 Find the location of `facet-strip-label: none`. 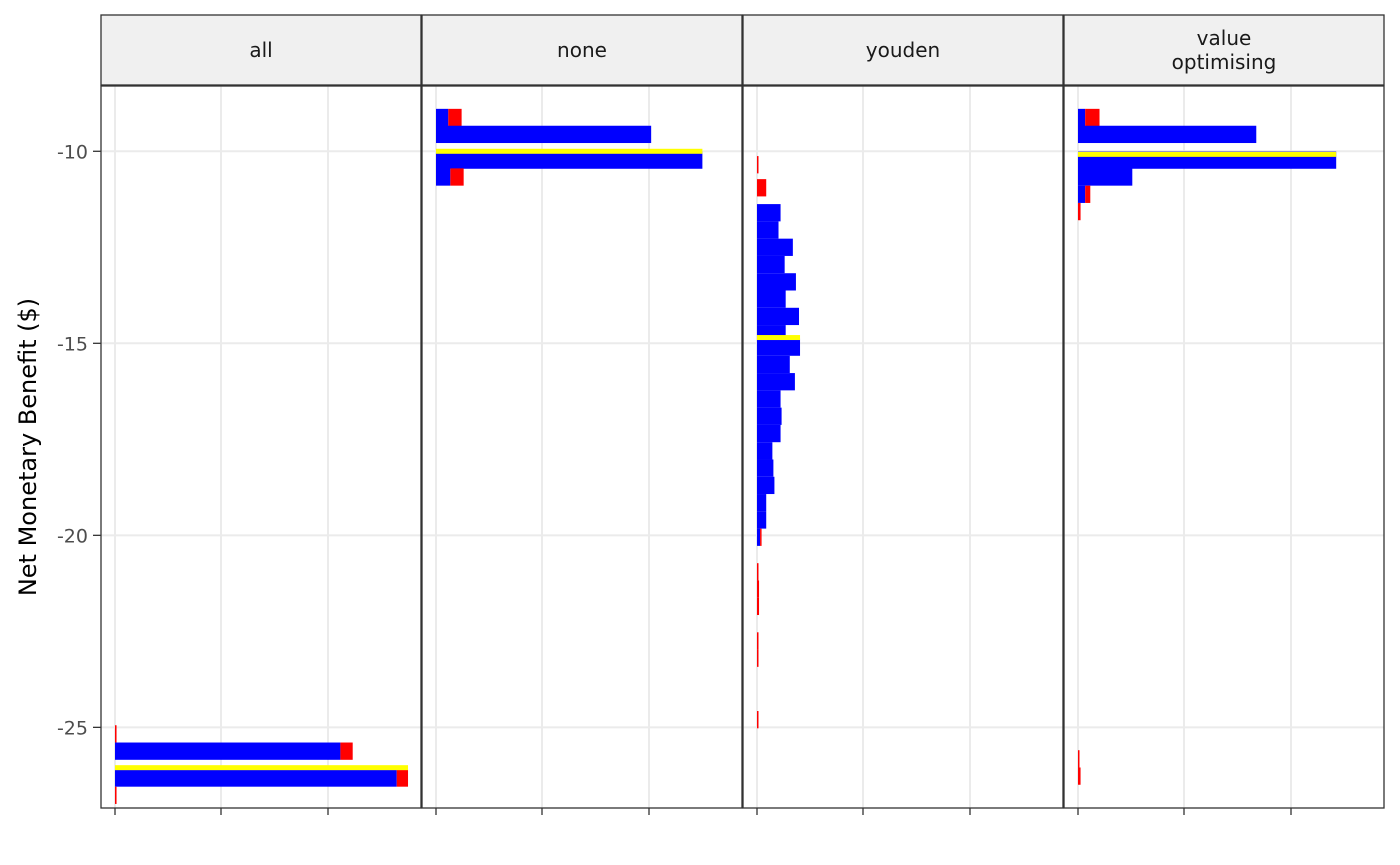

facet-strip-label: none is located at coordinates (582, 50).